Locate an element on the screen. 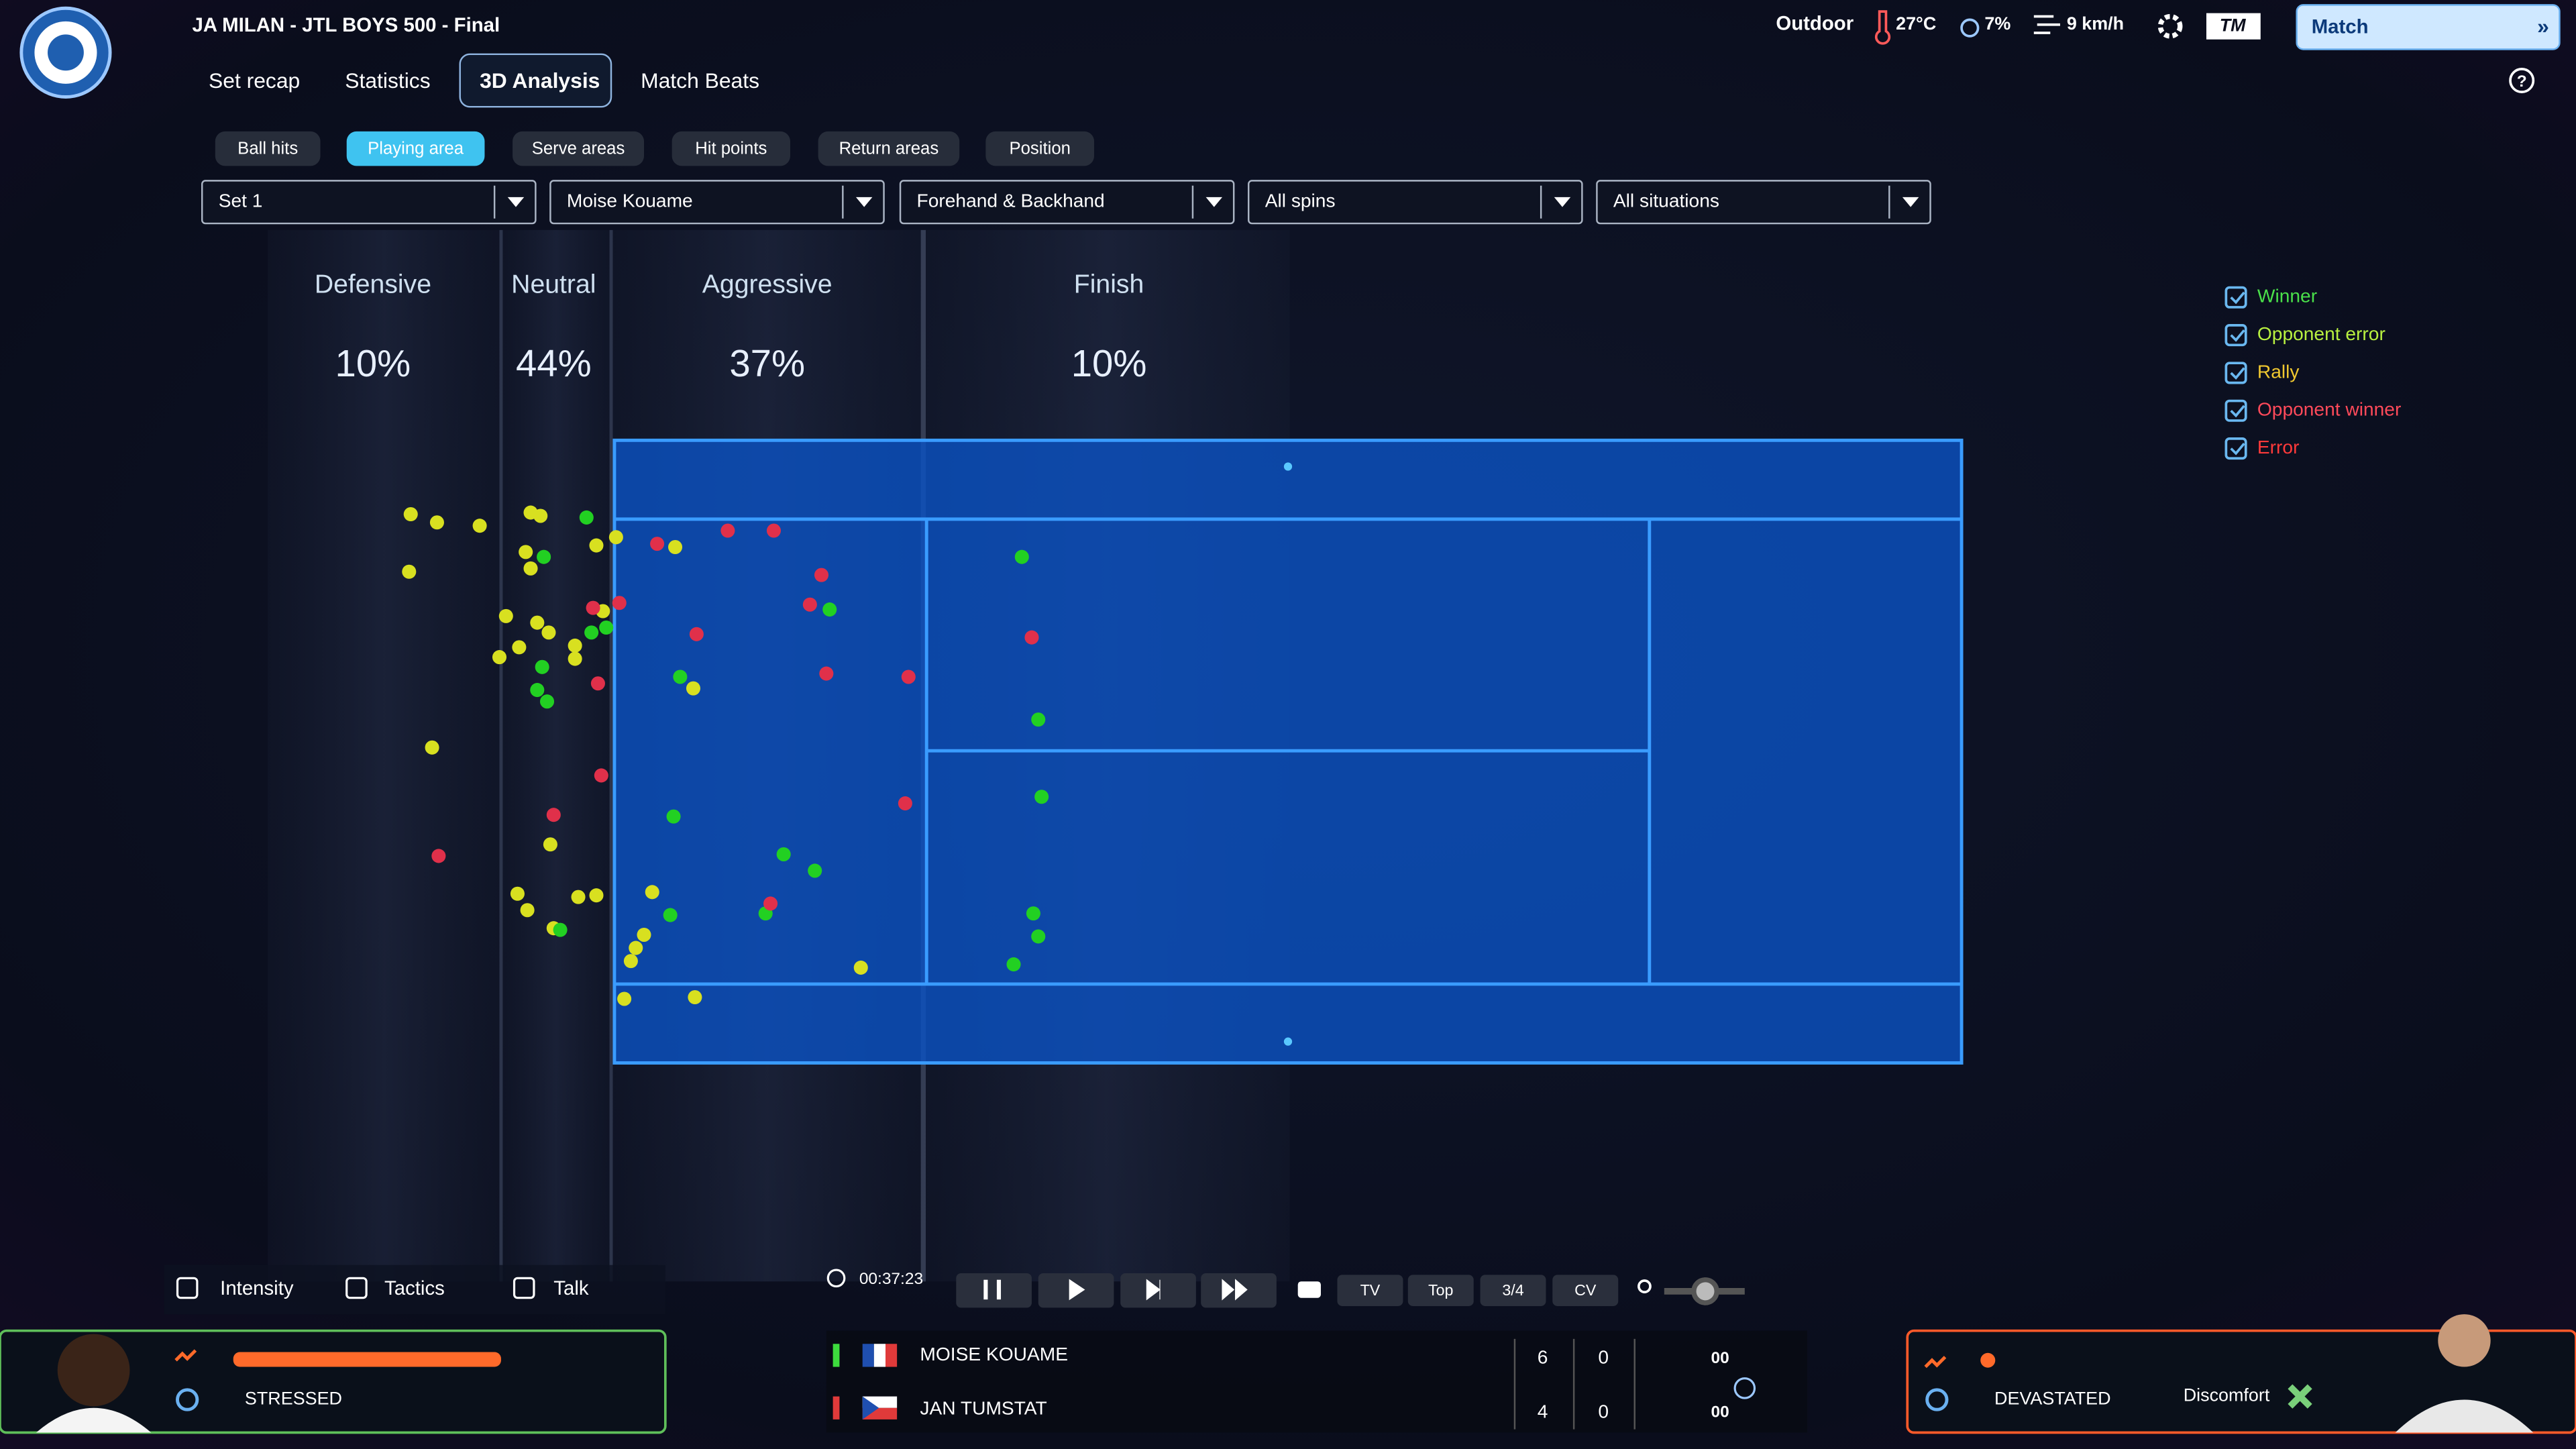 The width and height of the screenshot is (2576, 1449). legend-label: Opponent error is located at coordinates (2321, 333).